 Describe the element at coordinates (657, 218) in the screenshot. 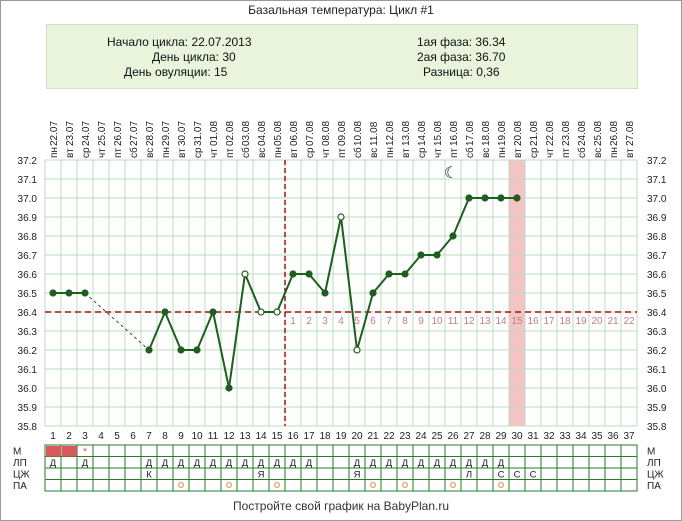

I see `y-tick-label-right: 36.9` at that location.